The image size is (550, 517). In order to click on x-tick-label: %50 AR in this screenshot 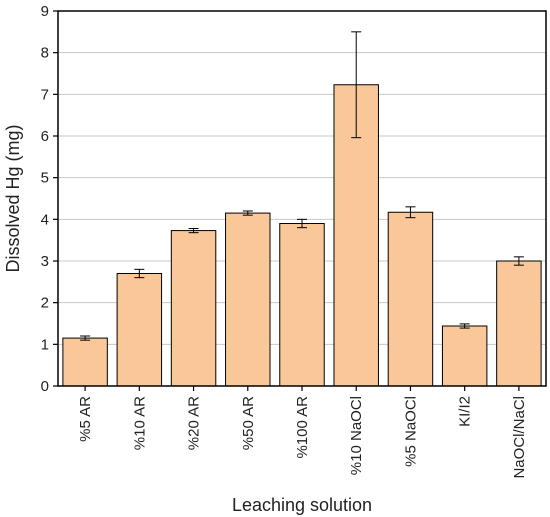, I will do `click(248, 423)`.